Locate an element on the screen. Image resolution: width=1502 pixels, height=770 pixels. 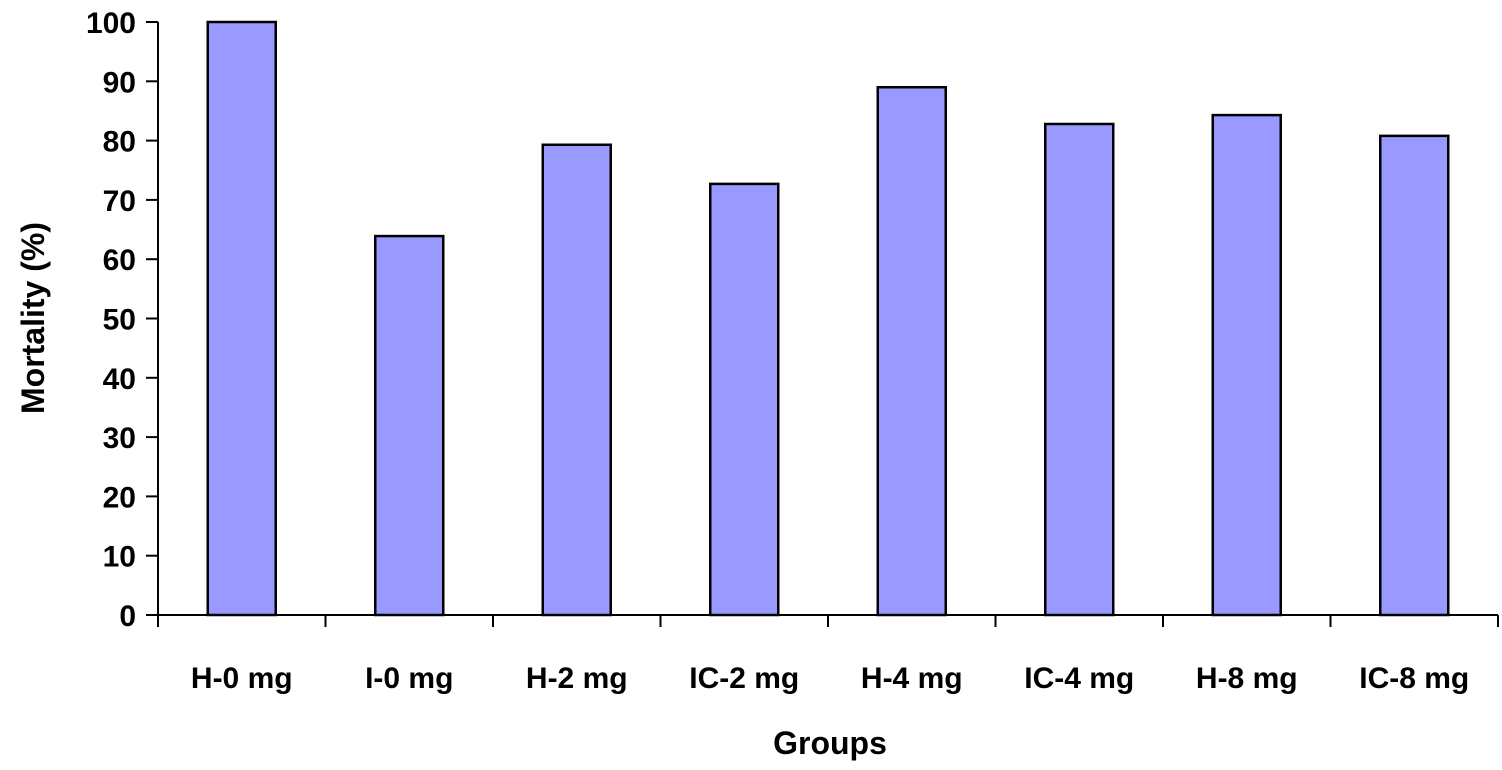
bar-i-0-mg is located at coordinates (409, 425).